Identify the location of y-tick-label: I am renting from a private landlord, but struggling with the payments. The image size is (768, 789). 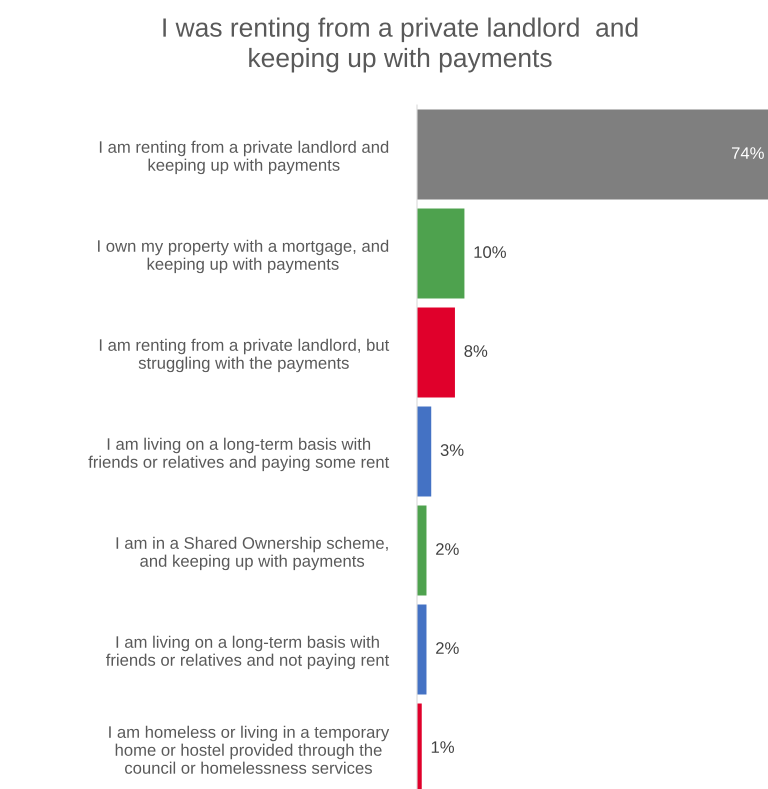
(245, 355).